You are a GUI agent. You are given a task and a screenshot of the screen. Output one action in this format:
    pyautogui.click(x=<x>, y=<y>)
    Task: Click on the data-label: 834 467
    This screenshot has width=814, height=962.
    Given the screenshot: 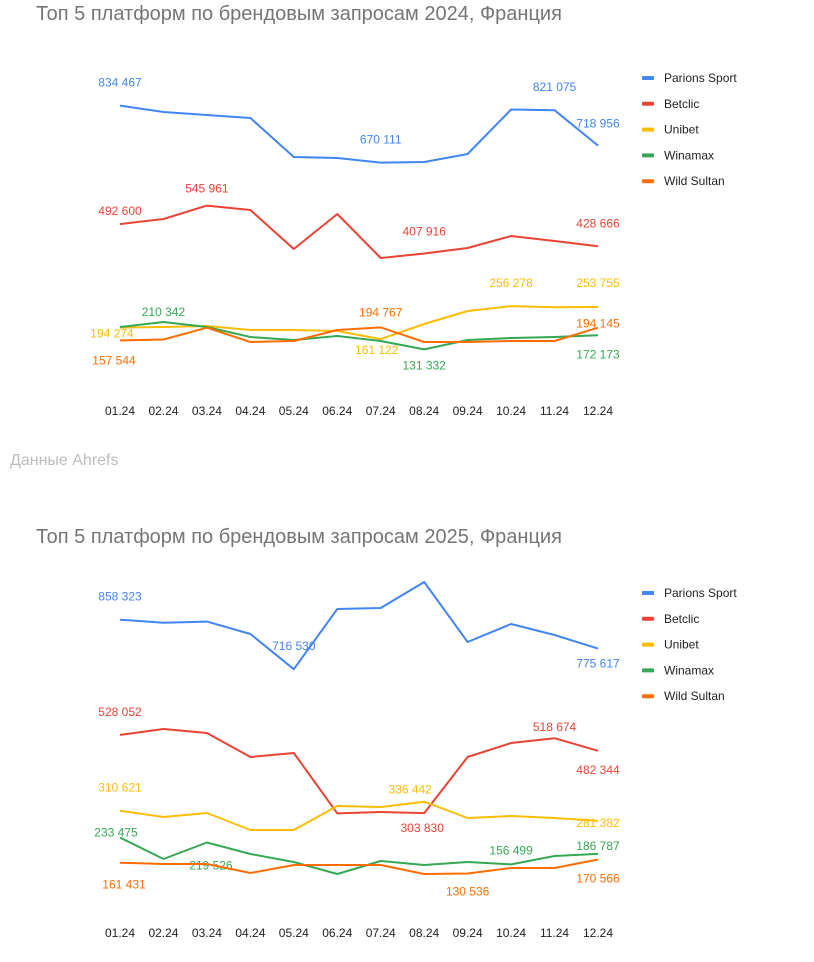 What is the action you would take?
    pyautogui.click(x=120, y=83)
    